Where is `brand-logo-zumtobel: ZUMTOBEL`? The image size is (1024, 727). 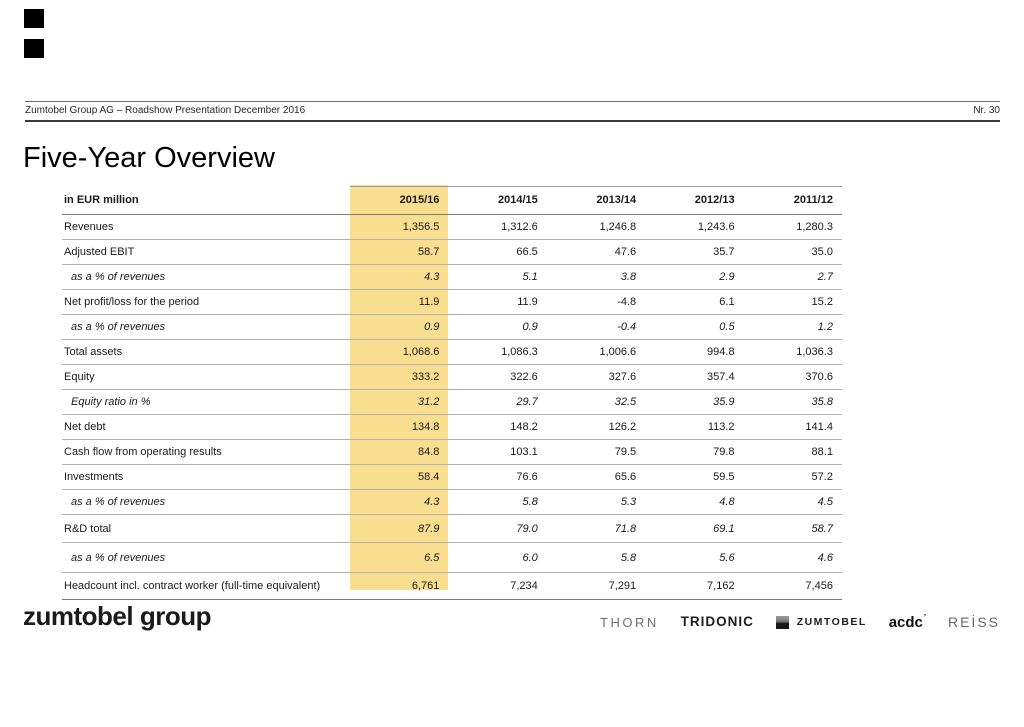
brand-logo-zumtobel: ZUMTOBEL is located at coordinates (821, 622).